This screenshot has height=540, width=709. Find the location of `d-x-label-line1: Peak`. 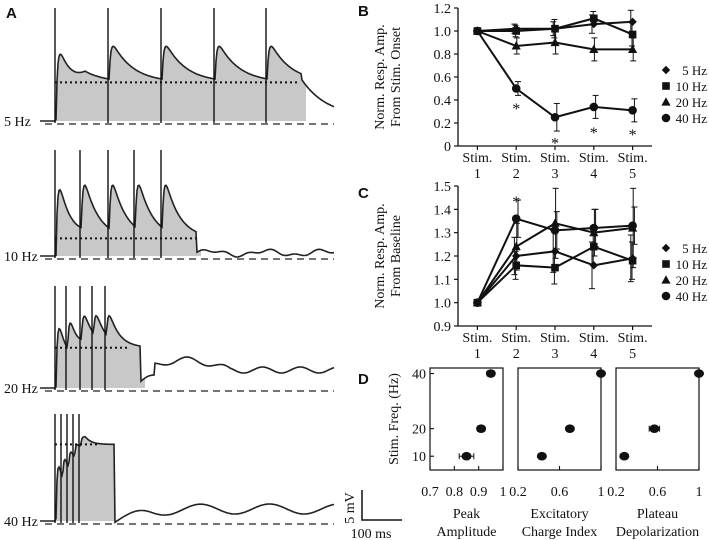

d-x-label-line1: Peak is located at coordinates (466, 514).